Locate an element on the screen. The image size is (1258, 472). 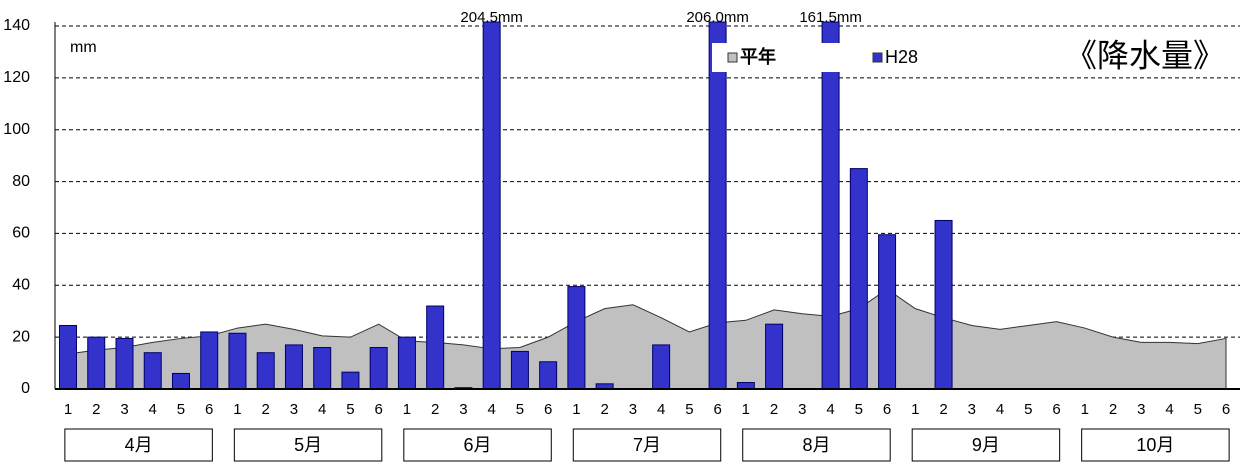
month-label: 10月 is located at coordinates (1155, 445).